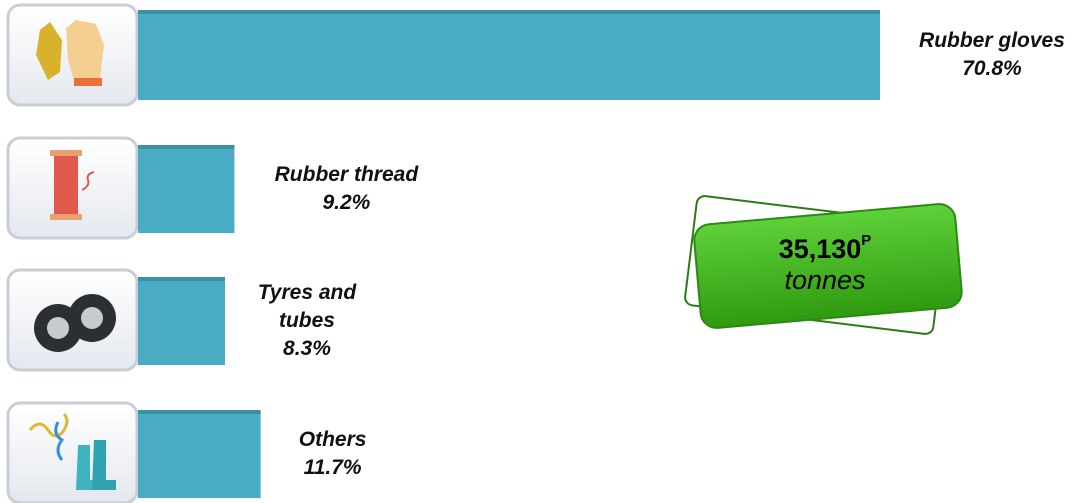  What do you see at coordinates (820, 249) in the screenshot?
I see `total: 35,130` at bounding box center [820, 249].